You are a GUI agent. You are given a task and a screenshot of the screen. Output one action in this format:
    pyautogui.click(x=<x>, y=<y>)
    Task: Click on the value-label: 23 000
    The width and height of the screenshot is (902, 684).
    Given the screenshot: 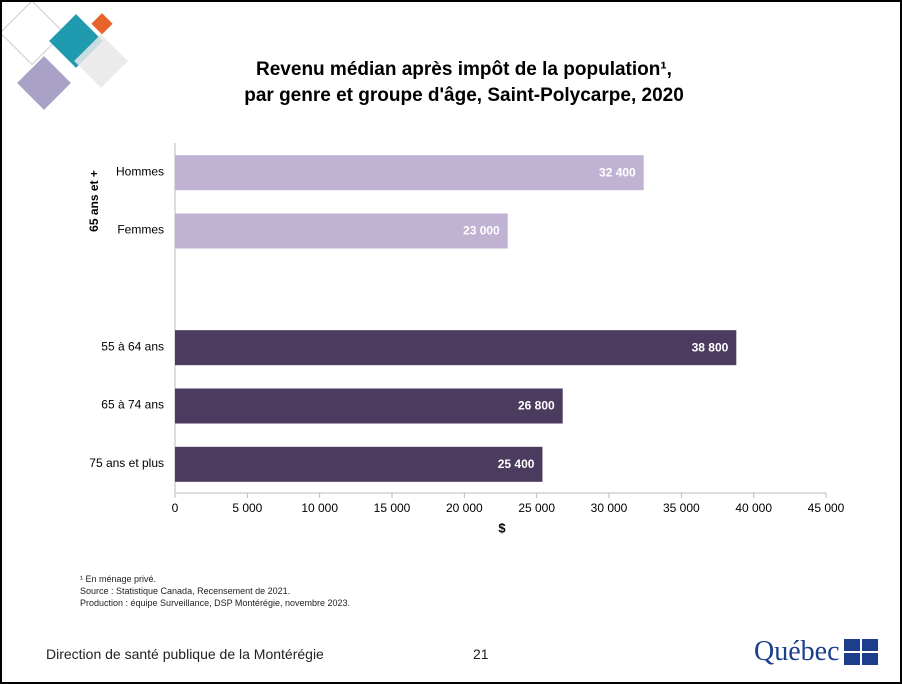 What is the action you would take?
    pyautogui.click(x=481, y=231)
    